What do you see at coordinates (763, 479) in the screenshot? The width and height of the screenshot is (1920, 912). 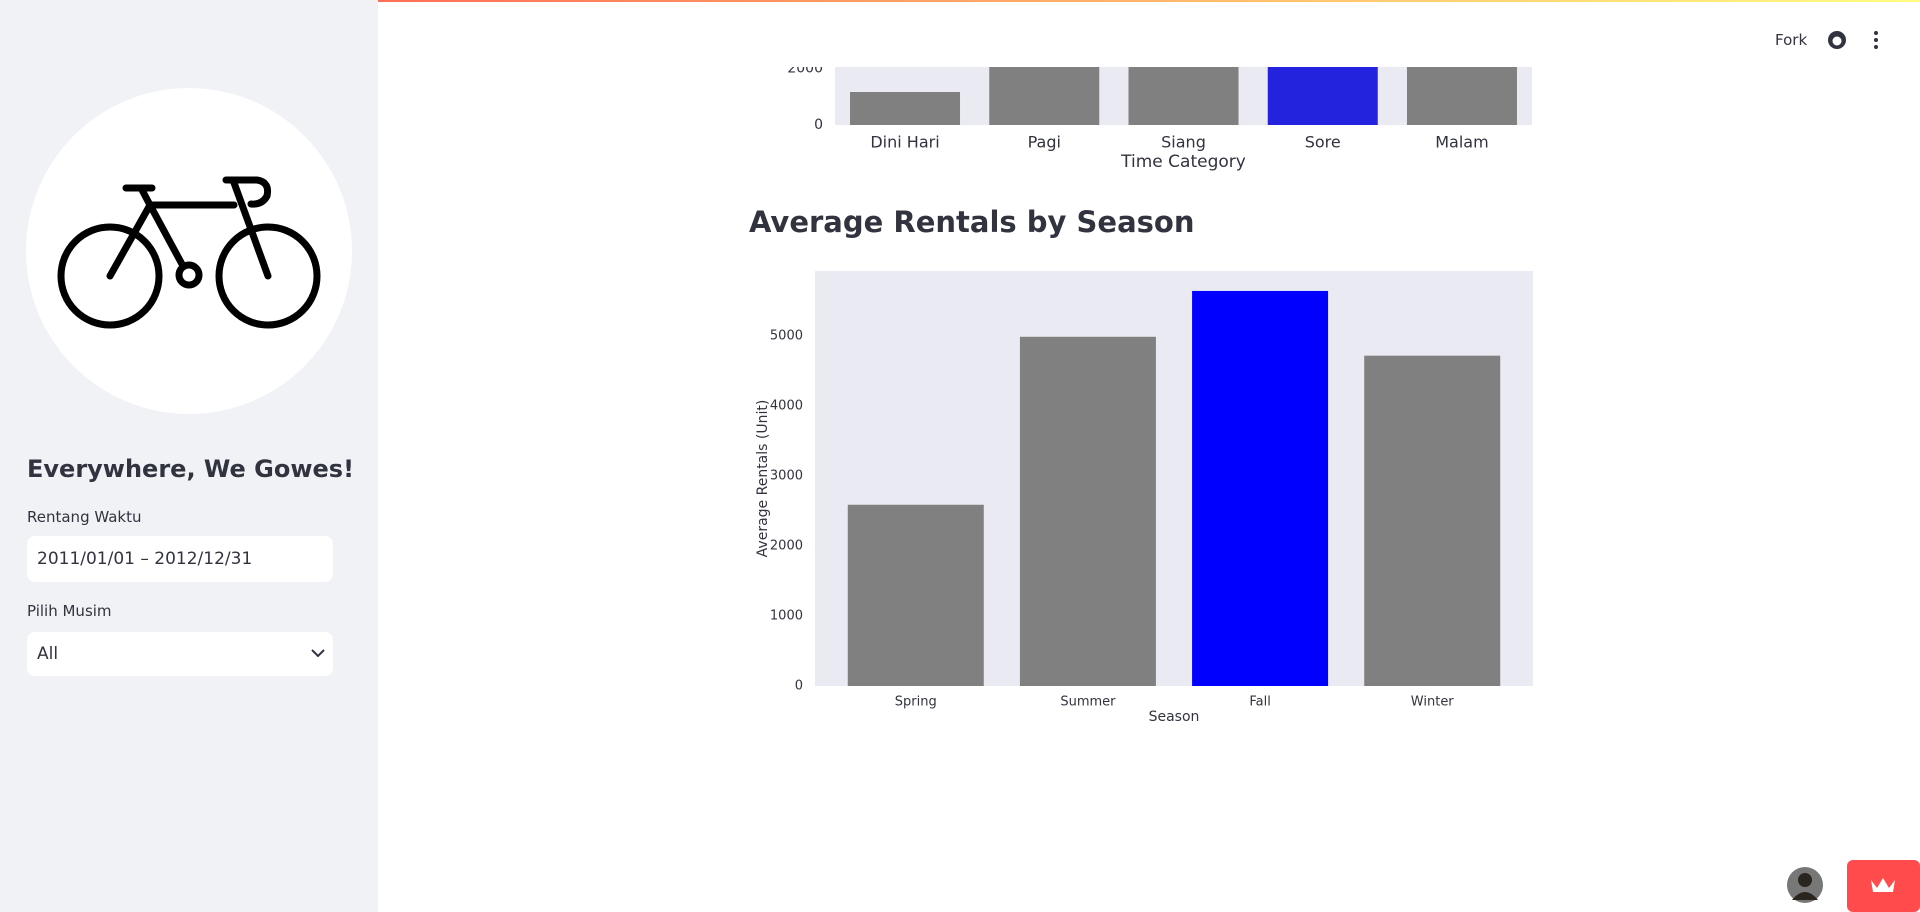 I see `y-axis-label: Average Rentals (Unit)` at bounding box center [763, 479].